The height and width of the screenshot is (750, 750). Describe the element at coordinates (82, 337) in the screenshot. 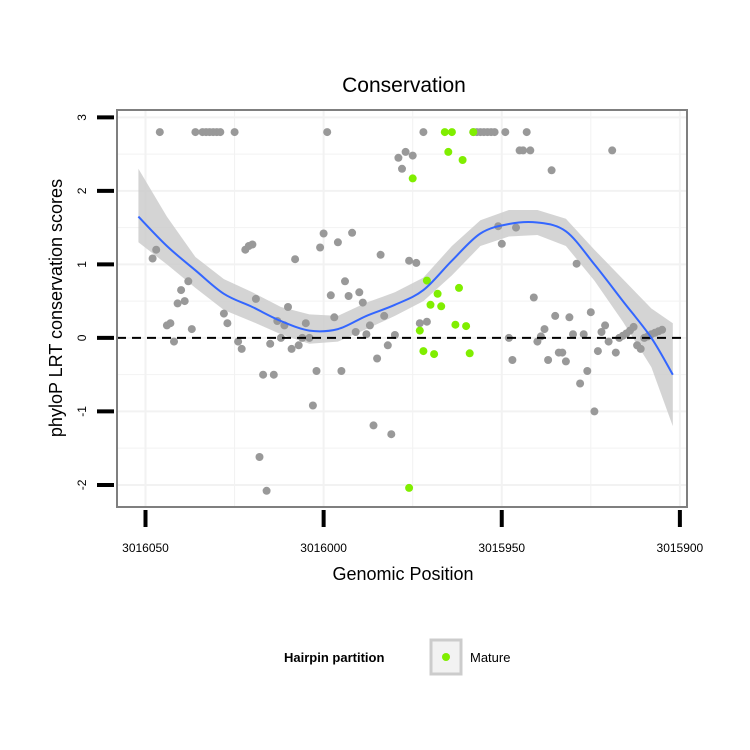

I see `y-tick-label: 0` at that location.